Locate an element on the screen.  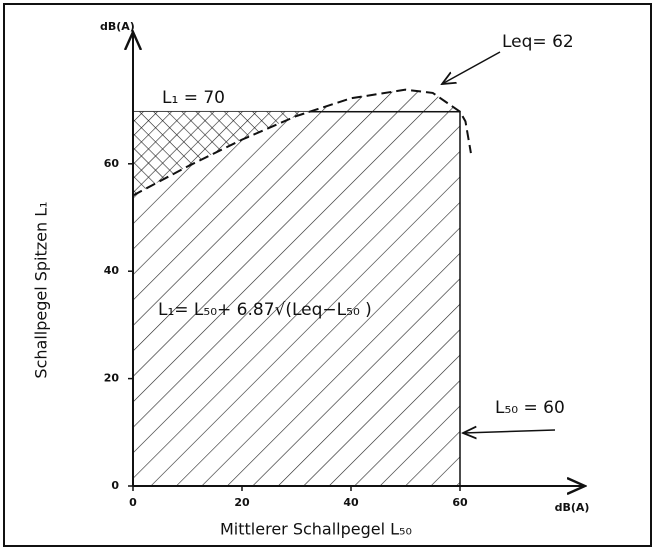
y-label: Schallpegel Spitzen L₁ is located at coordinates (41, 289).